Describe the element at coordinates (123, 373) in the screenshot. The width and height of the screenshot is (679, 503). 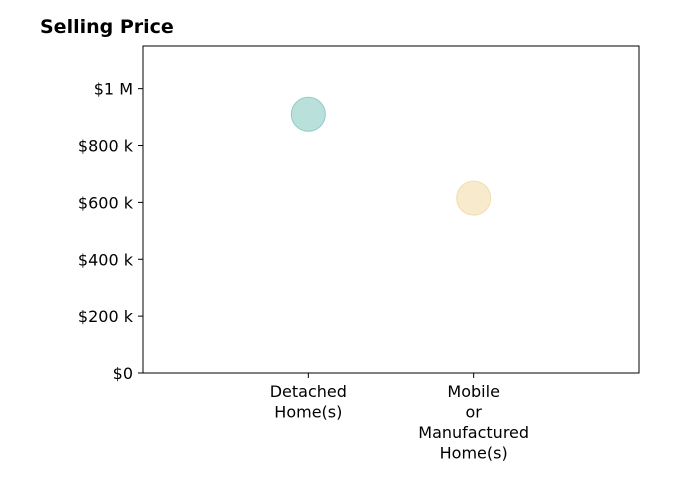
I see `y-tick-label: $0` at that location.